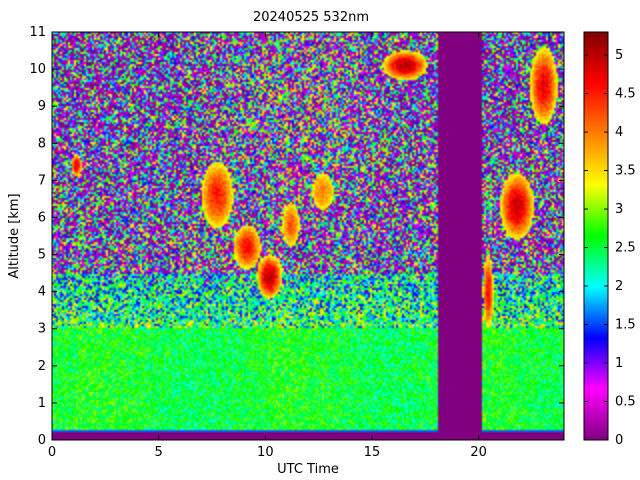 This screenshot has width=640, height=480. I want to click on y-tick-label: 10, so click(37, 69).